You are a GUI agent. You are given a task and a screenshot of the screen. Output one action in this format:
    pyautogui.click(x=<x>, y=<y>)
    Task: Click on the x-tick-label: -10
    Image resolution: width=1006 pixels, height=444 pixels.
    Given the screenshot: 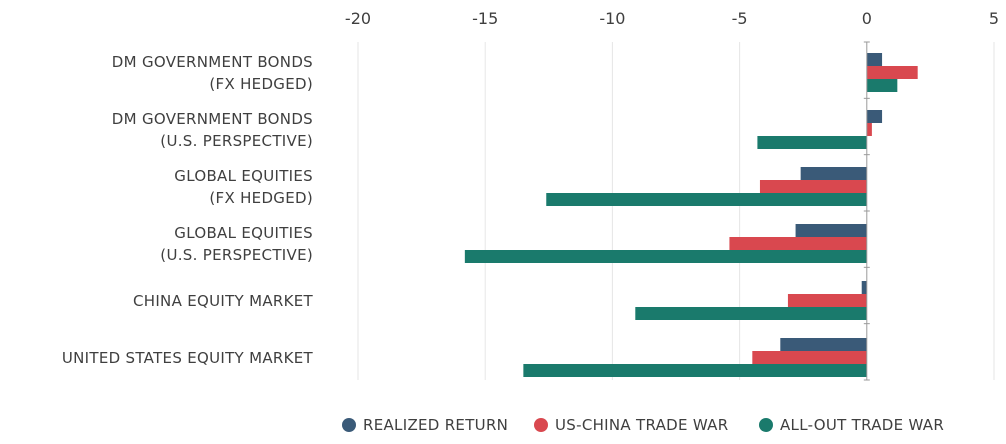 What is the action you would take?
    pyautogui.click(x=612, y=18)
    